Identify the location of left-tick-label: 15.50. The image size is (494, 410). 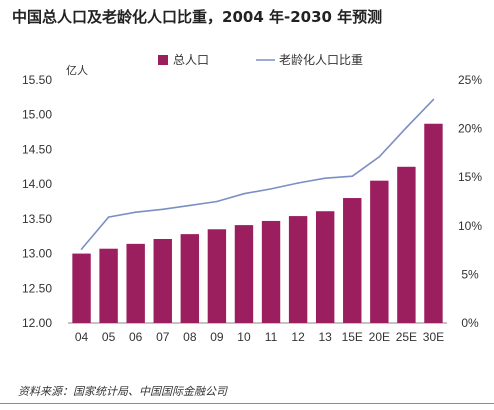
(37, 80).